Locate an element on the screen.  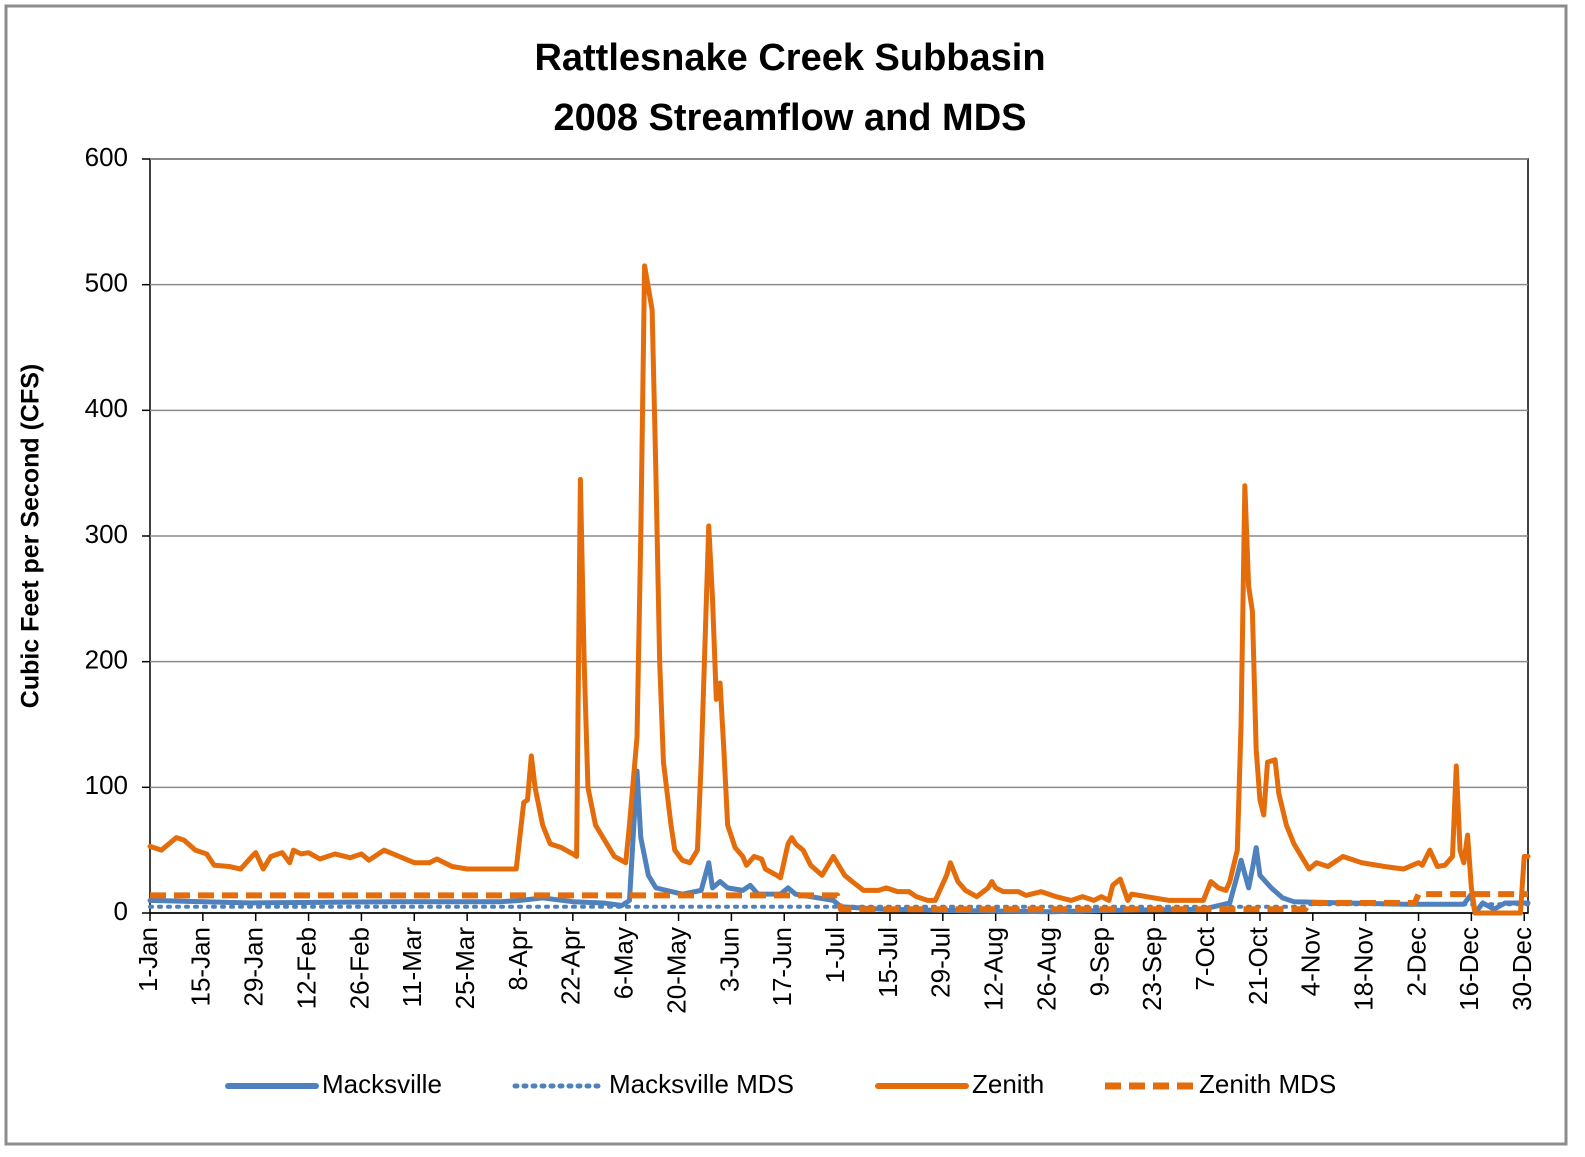
x-tick-label: 26-Aug is located at coordinates (1046, 969).